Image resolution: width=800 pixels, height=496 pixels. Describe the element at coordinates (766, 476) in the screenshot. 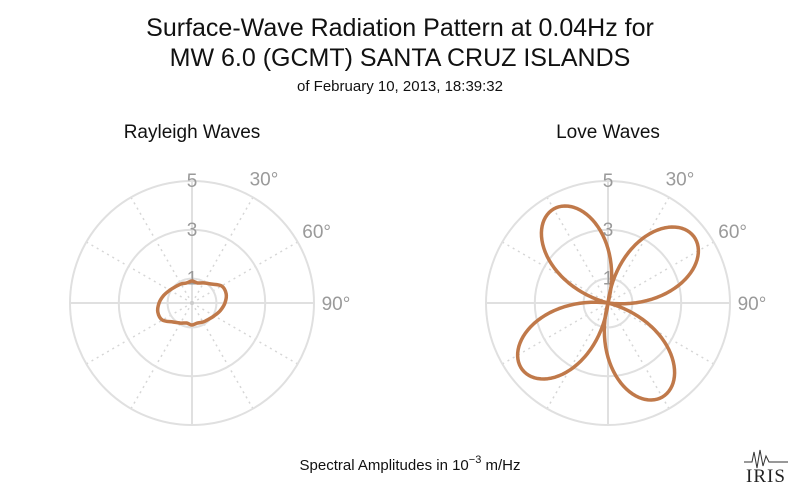

I see `logo-text: IRIS` at that location.